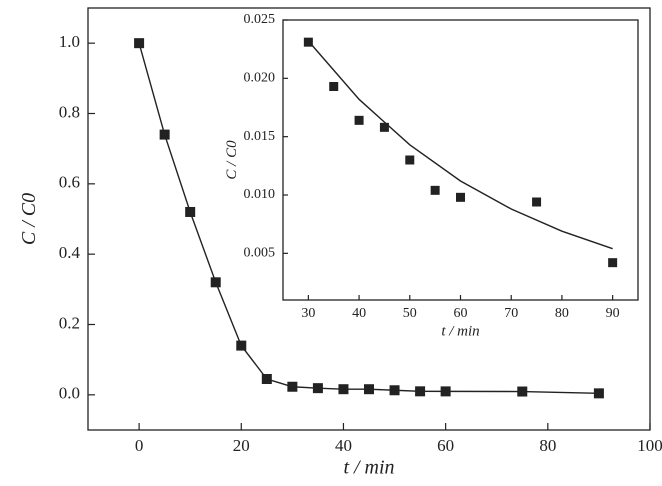 Image resolution: width=662 pixels, height=486 pixels. I want to click on x-tick-label: 90, so click(613, 313).